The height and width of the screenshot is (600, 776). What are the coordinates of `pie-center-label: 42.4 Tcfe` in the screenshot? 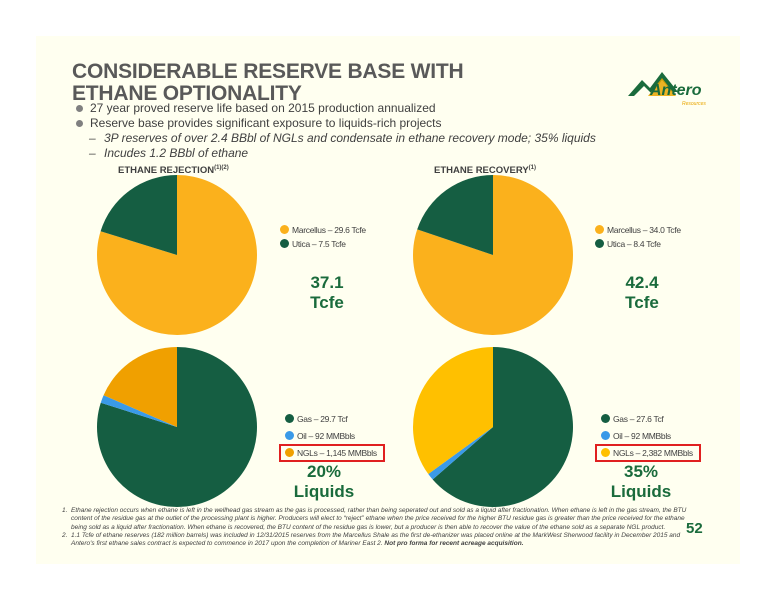 It's located at (642, 292).